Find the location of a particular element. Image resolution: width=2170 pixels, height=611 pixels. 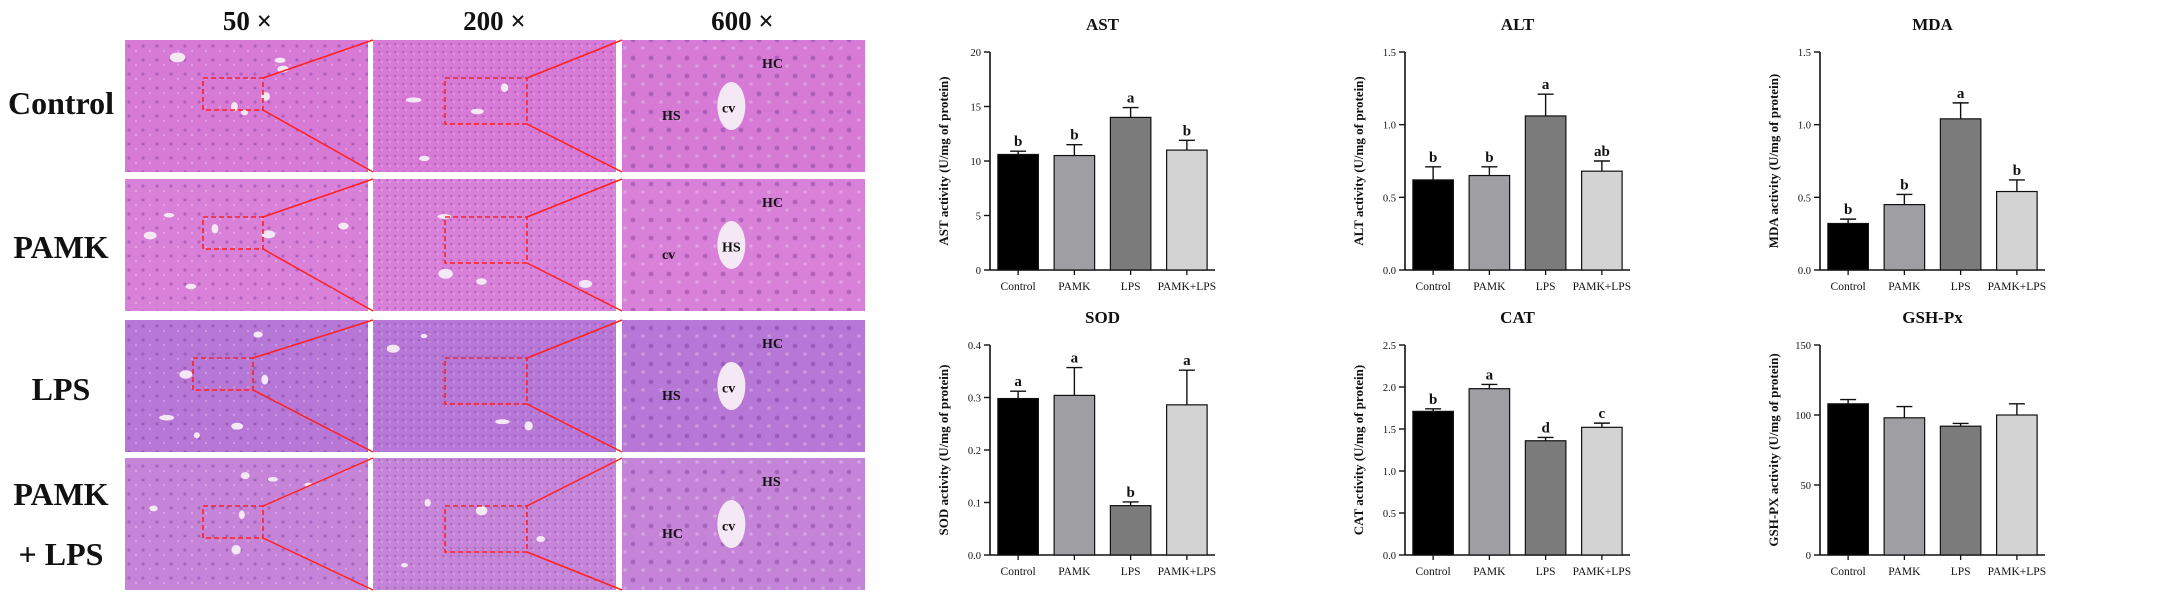

y-tick-label: 15 is located at coordinates (976, 108).